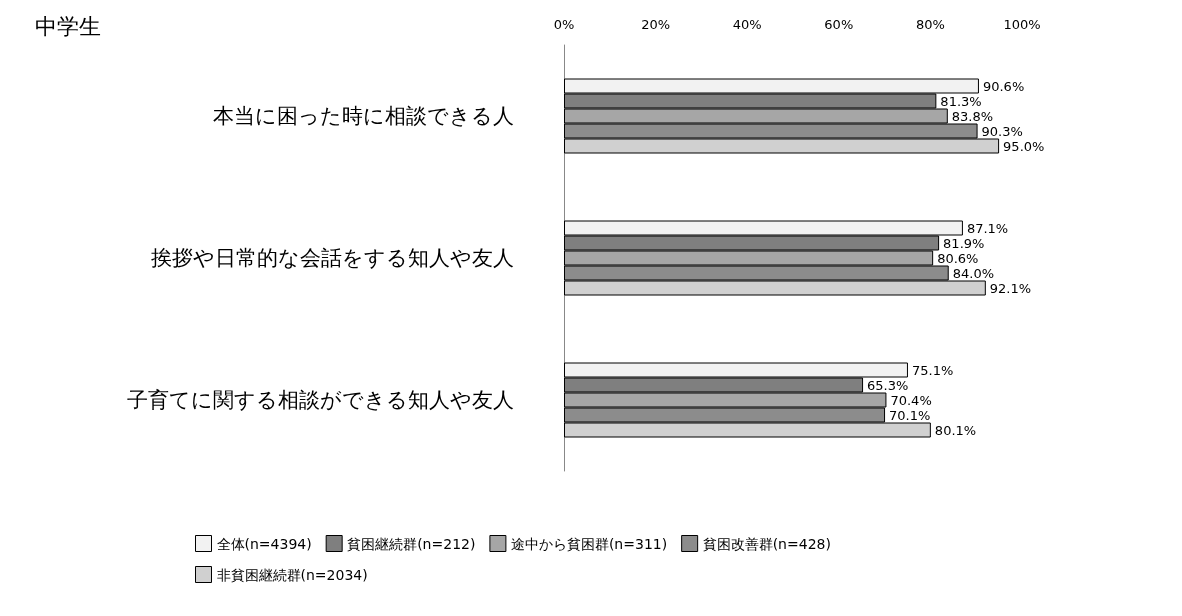 The image size is (1182, 616). Describe the element at coordinates (747, 24) in the screenshot. I see `x-tick-label: 40%` at that location.